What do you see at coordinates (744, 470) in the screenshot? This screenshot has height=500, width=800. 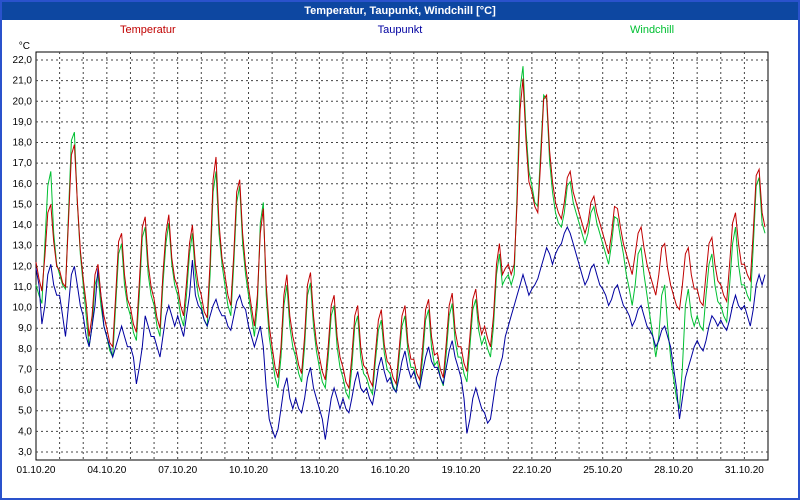 I see `svg-text: 31.10.20` at bounding box center [744, 470].